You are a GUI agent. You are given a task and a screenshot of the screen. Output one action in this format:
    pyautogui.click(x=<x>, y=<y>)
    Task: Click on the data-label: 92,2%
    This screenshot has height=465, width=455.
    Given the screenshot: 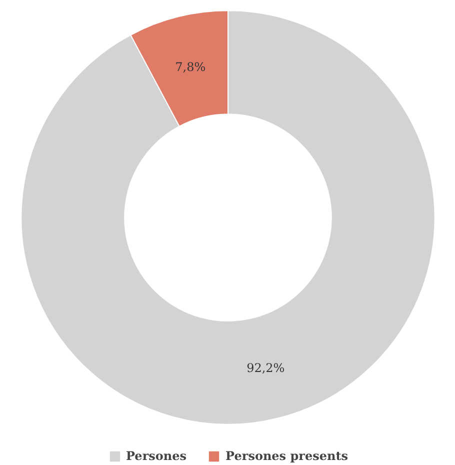 What is the action you would take?
    pyautogui.click(x=265, y=367)
    